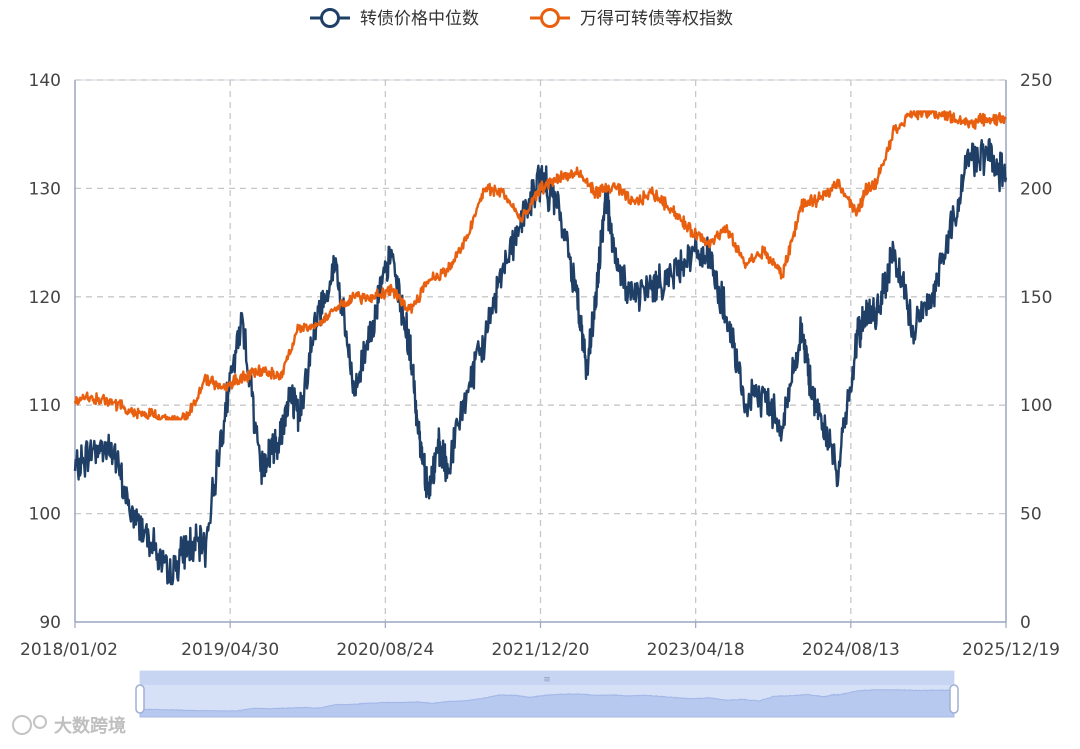 Image resolution: width=1080 pixels, height=749 pixels. I want to click on y-right-tick-label: 100, so click(1036, 406).